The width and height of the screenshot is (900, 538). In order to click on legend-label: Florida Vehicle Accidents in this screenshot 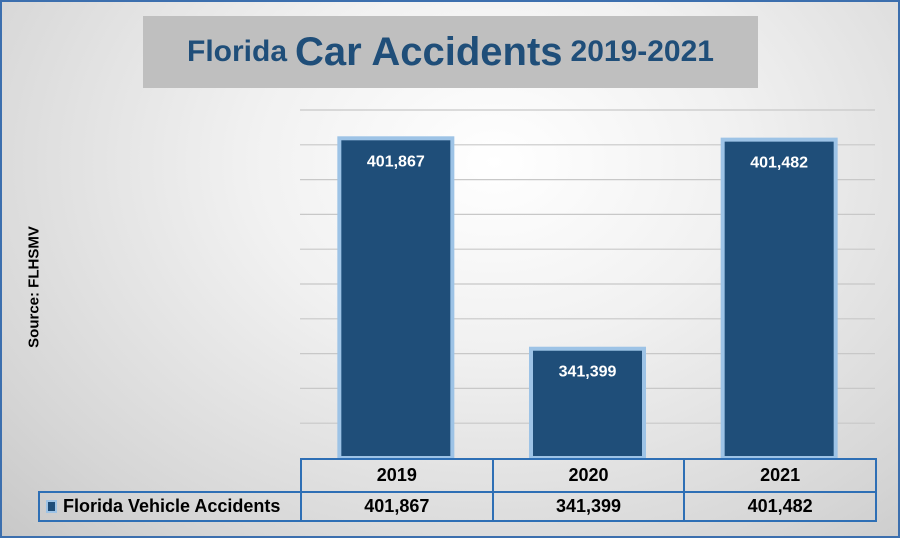, I will do `click(172, 506)`.